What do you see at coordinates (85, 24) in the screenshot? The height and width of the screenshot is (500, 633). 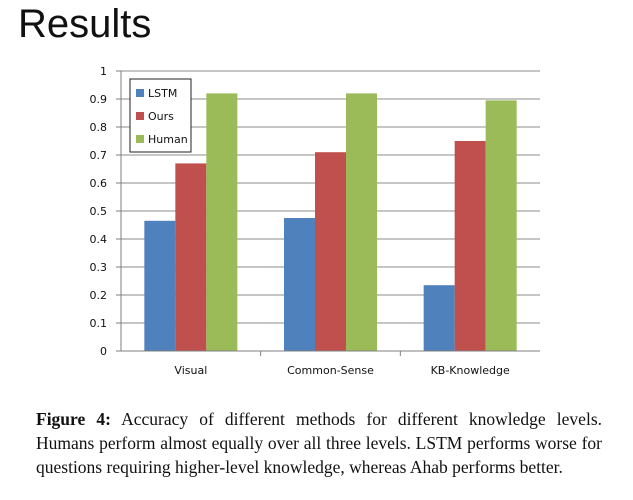 I see `page-title: Results` at bounding box center [85, 24].